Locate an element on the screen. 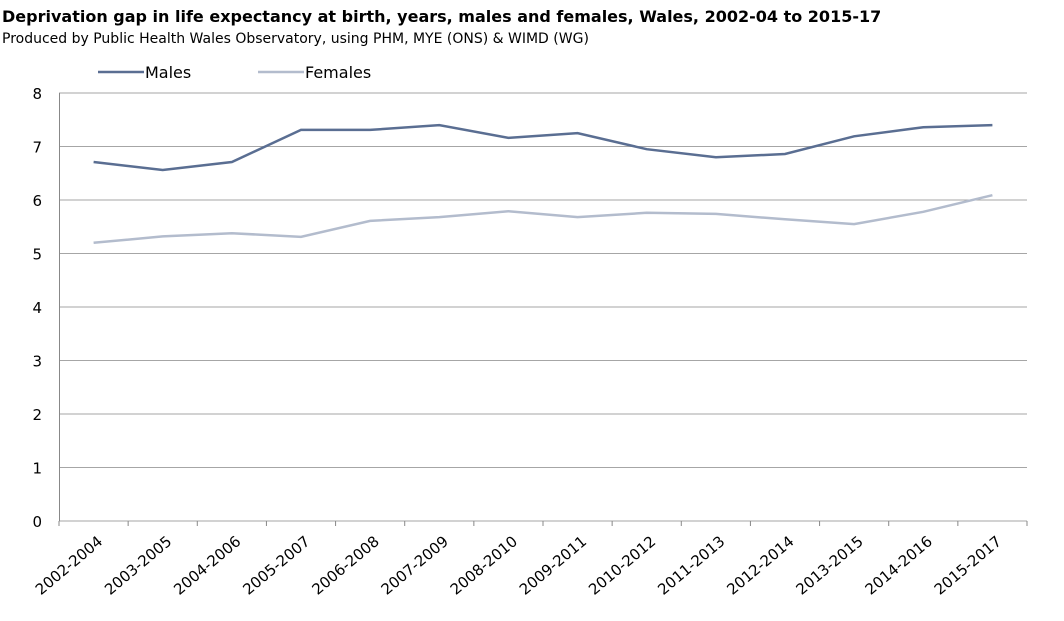 The height and width of the screenshot is (621, 1064). x-tick-label: 2008-2010 is located at coordinates (484, 565).